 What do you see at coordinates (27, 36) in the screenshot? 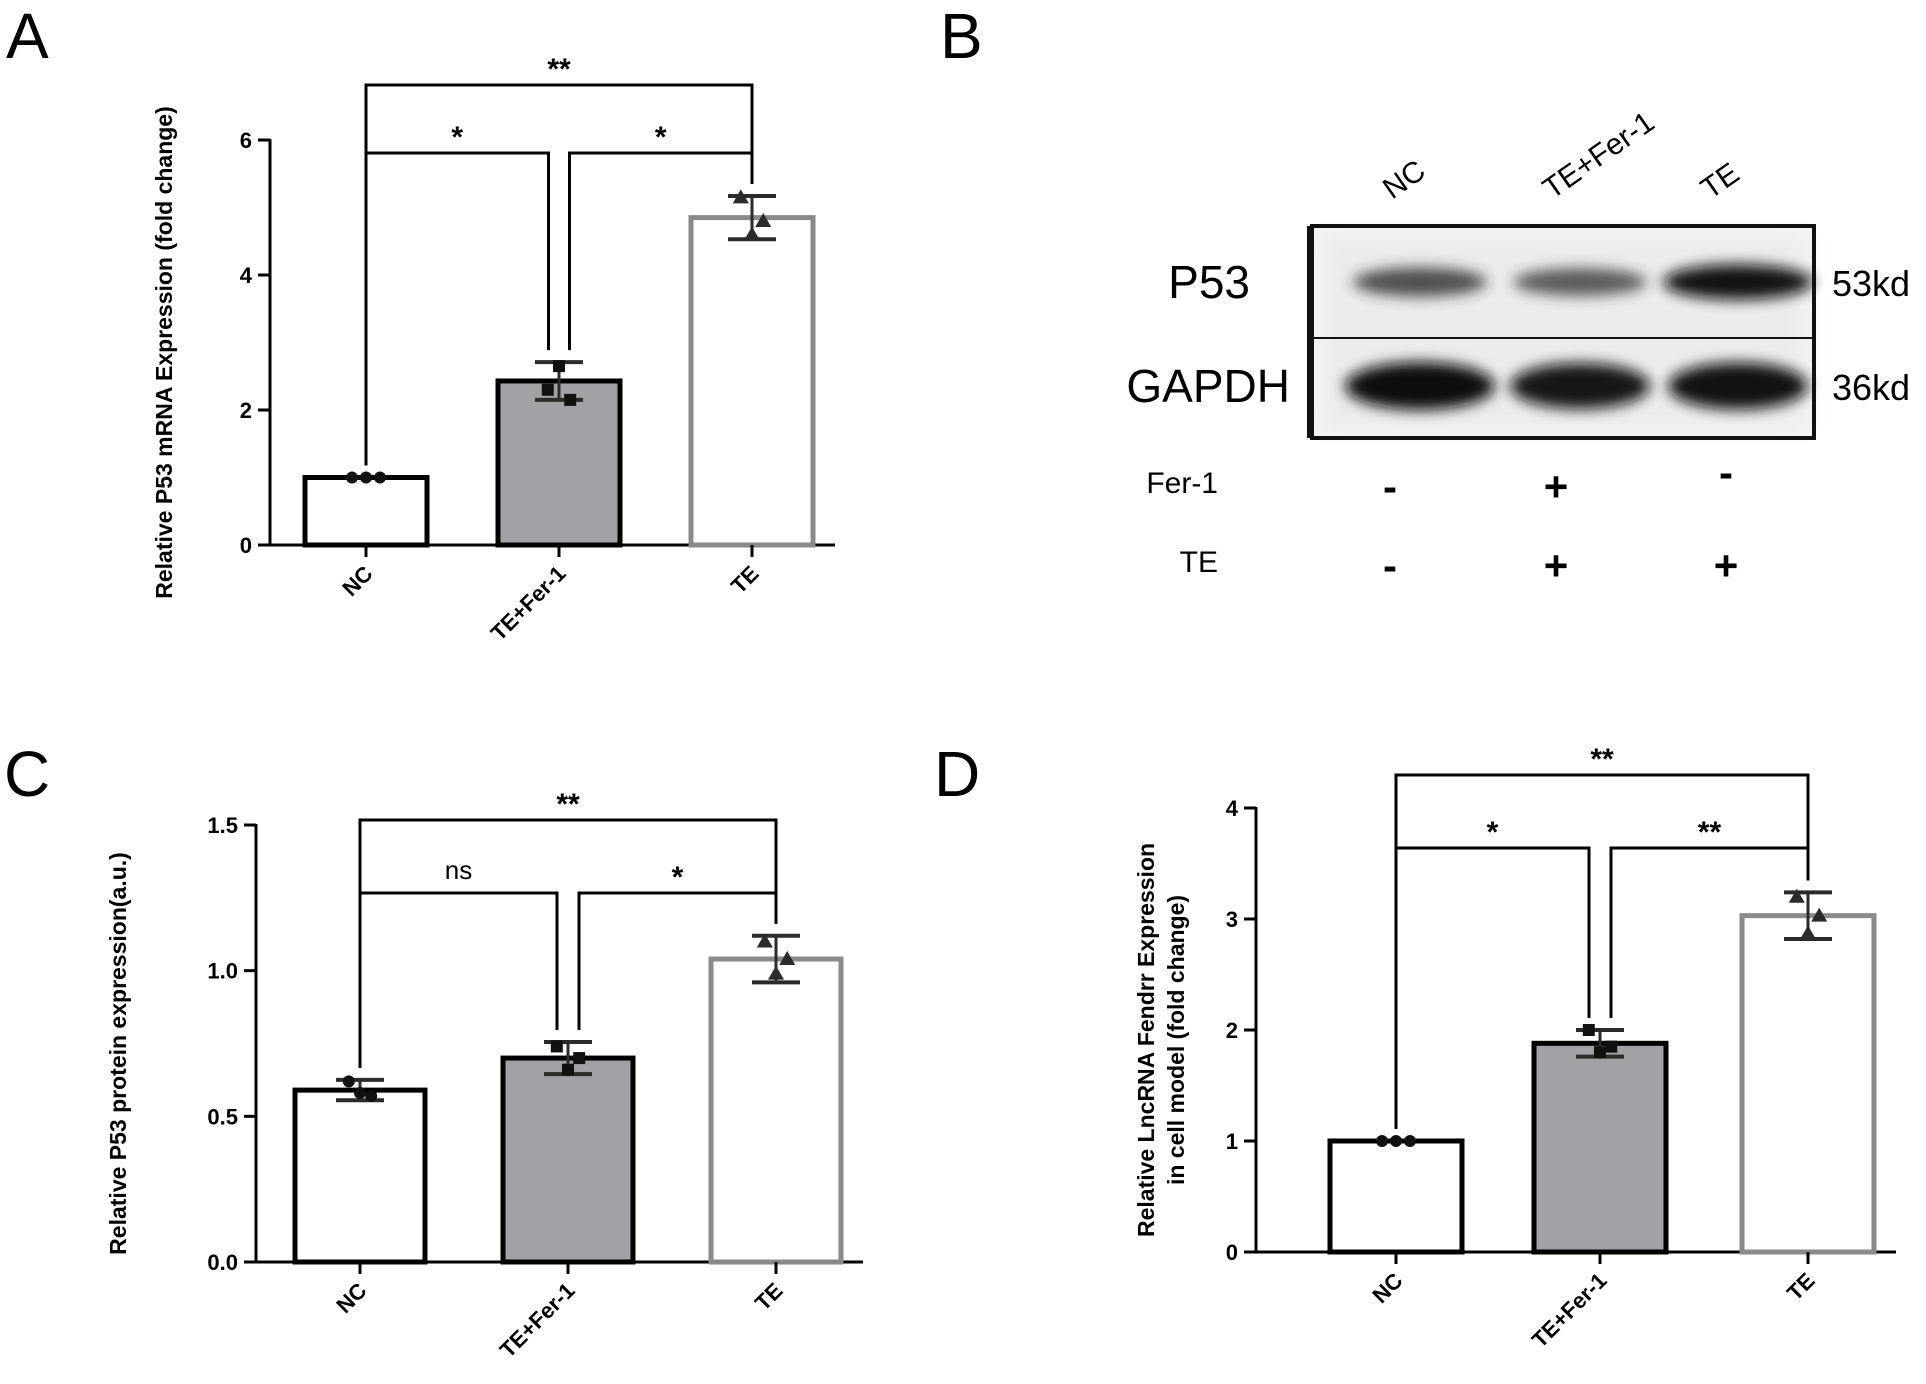
I see `panel-letter-a: A` at bounding box center [27, 36].